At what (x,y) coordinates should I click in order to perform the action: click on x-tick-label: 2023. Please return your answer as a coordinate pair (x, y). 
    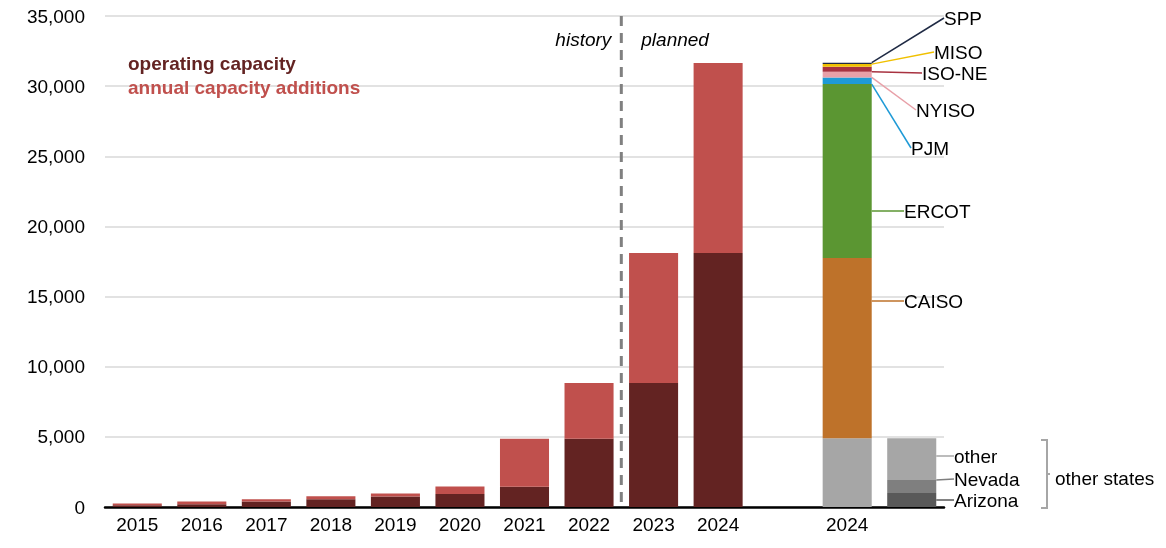
    Looking at the image, I should click on (653, 524).